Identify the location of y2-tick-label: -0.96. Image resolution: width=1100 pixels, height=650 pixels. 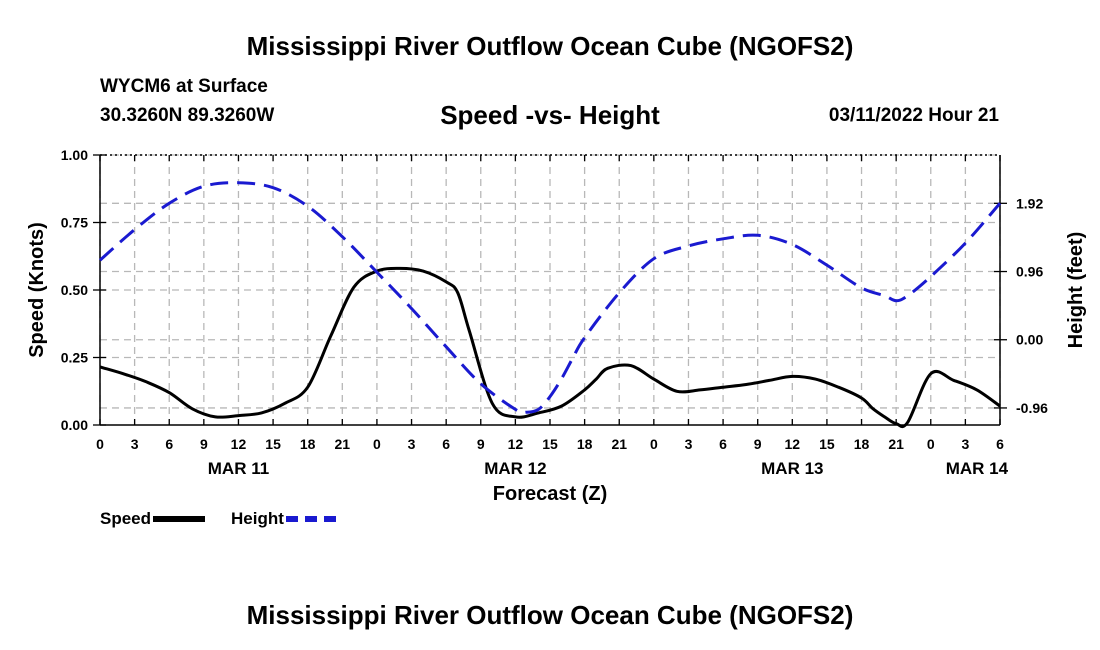
(1032, 408).